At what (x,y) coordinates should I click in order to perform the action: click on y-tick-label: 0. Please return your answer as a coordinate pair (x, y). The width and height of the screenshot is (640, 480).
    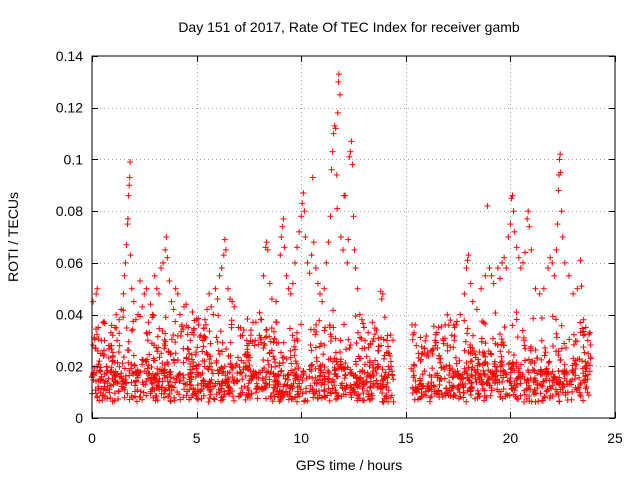
    Looking at the image, I should click on (79, 418).